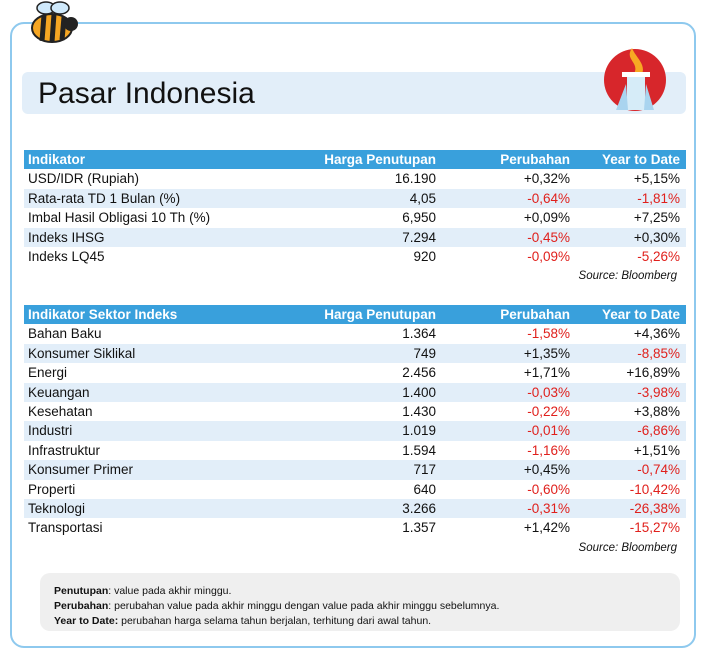  What do you see at coordinates (653, 373) in the screenshot?
I see `table-cell: +16,89%` at bounding box center [653, 373].